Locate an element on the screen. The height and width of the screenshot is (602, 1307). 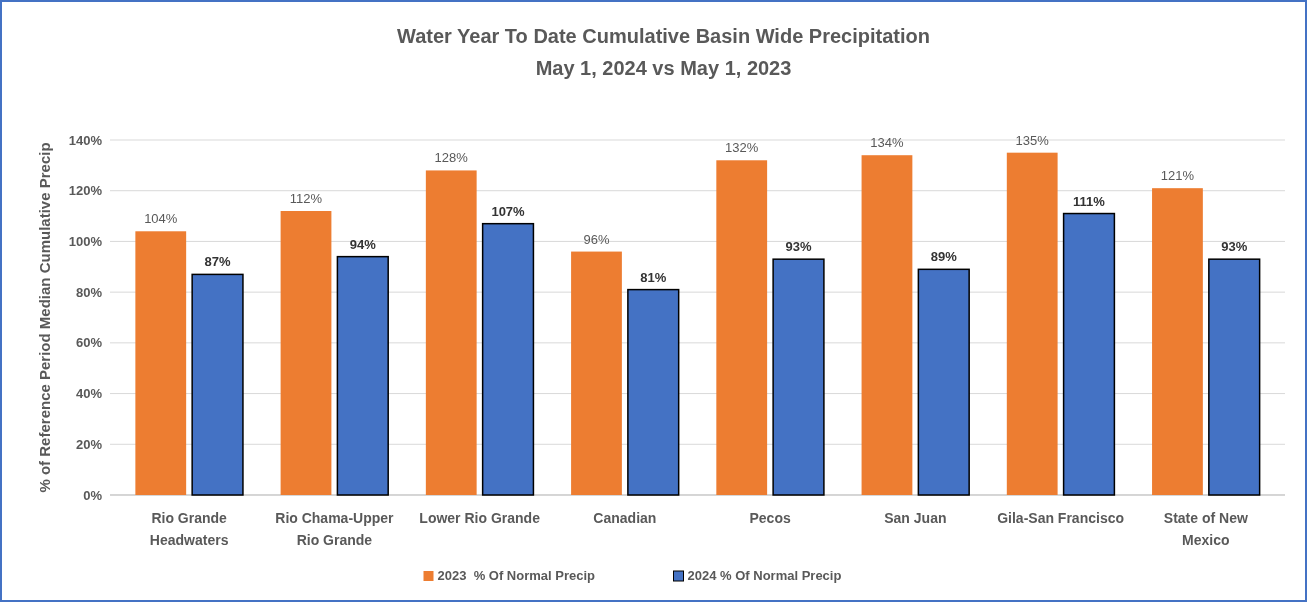
data-label: 87% is located at coordinates (217, 262).